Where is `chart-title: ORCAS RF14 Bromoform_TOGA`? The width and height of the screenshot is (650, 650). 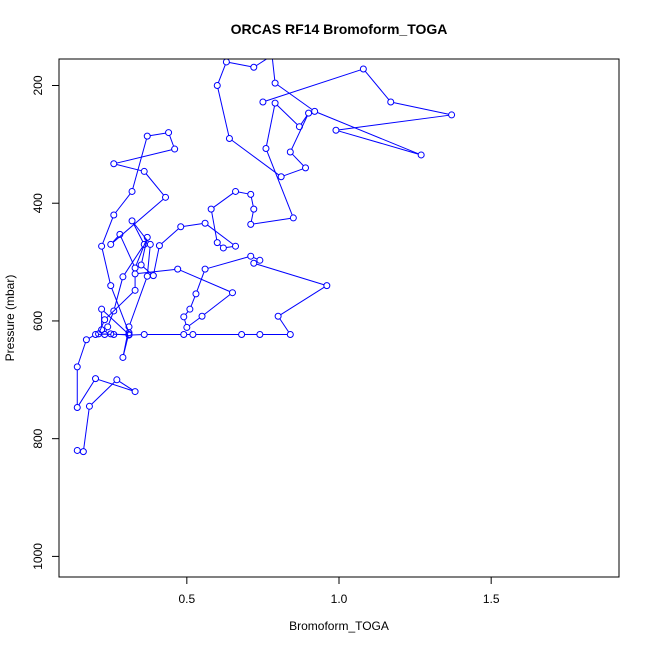 chart-title: ORCAS RF14 Bromoform_TOGA is located at coordinates (339, 29).